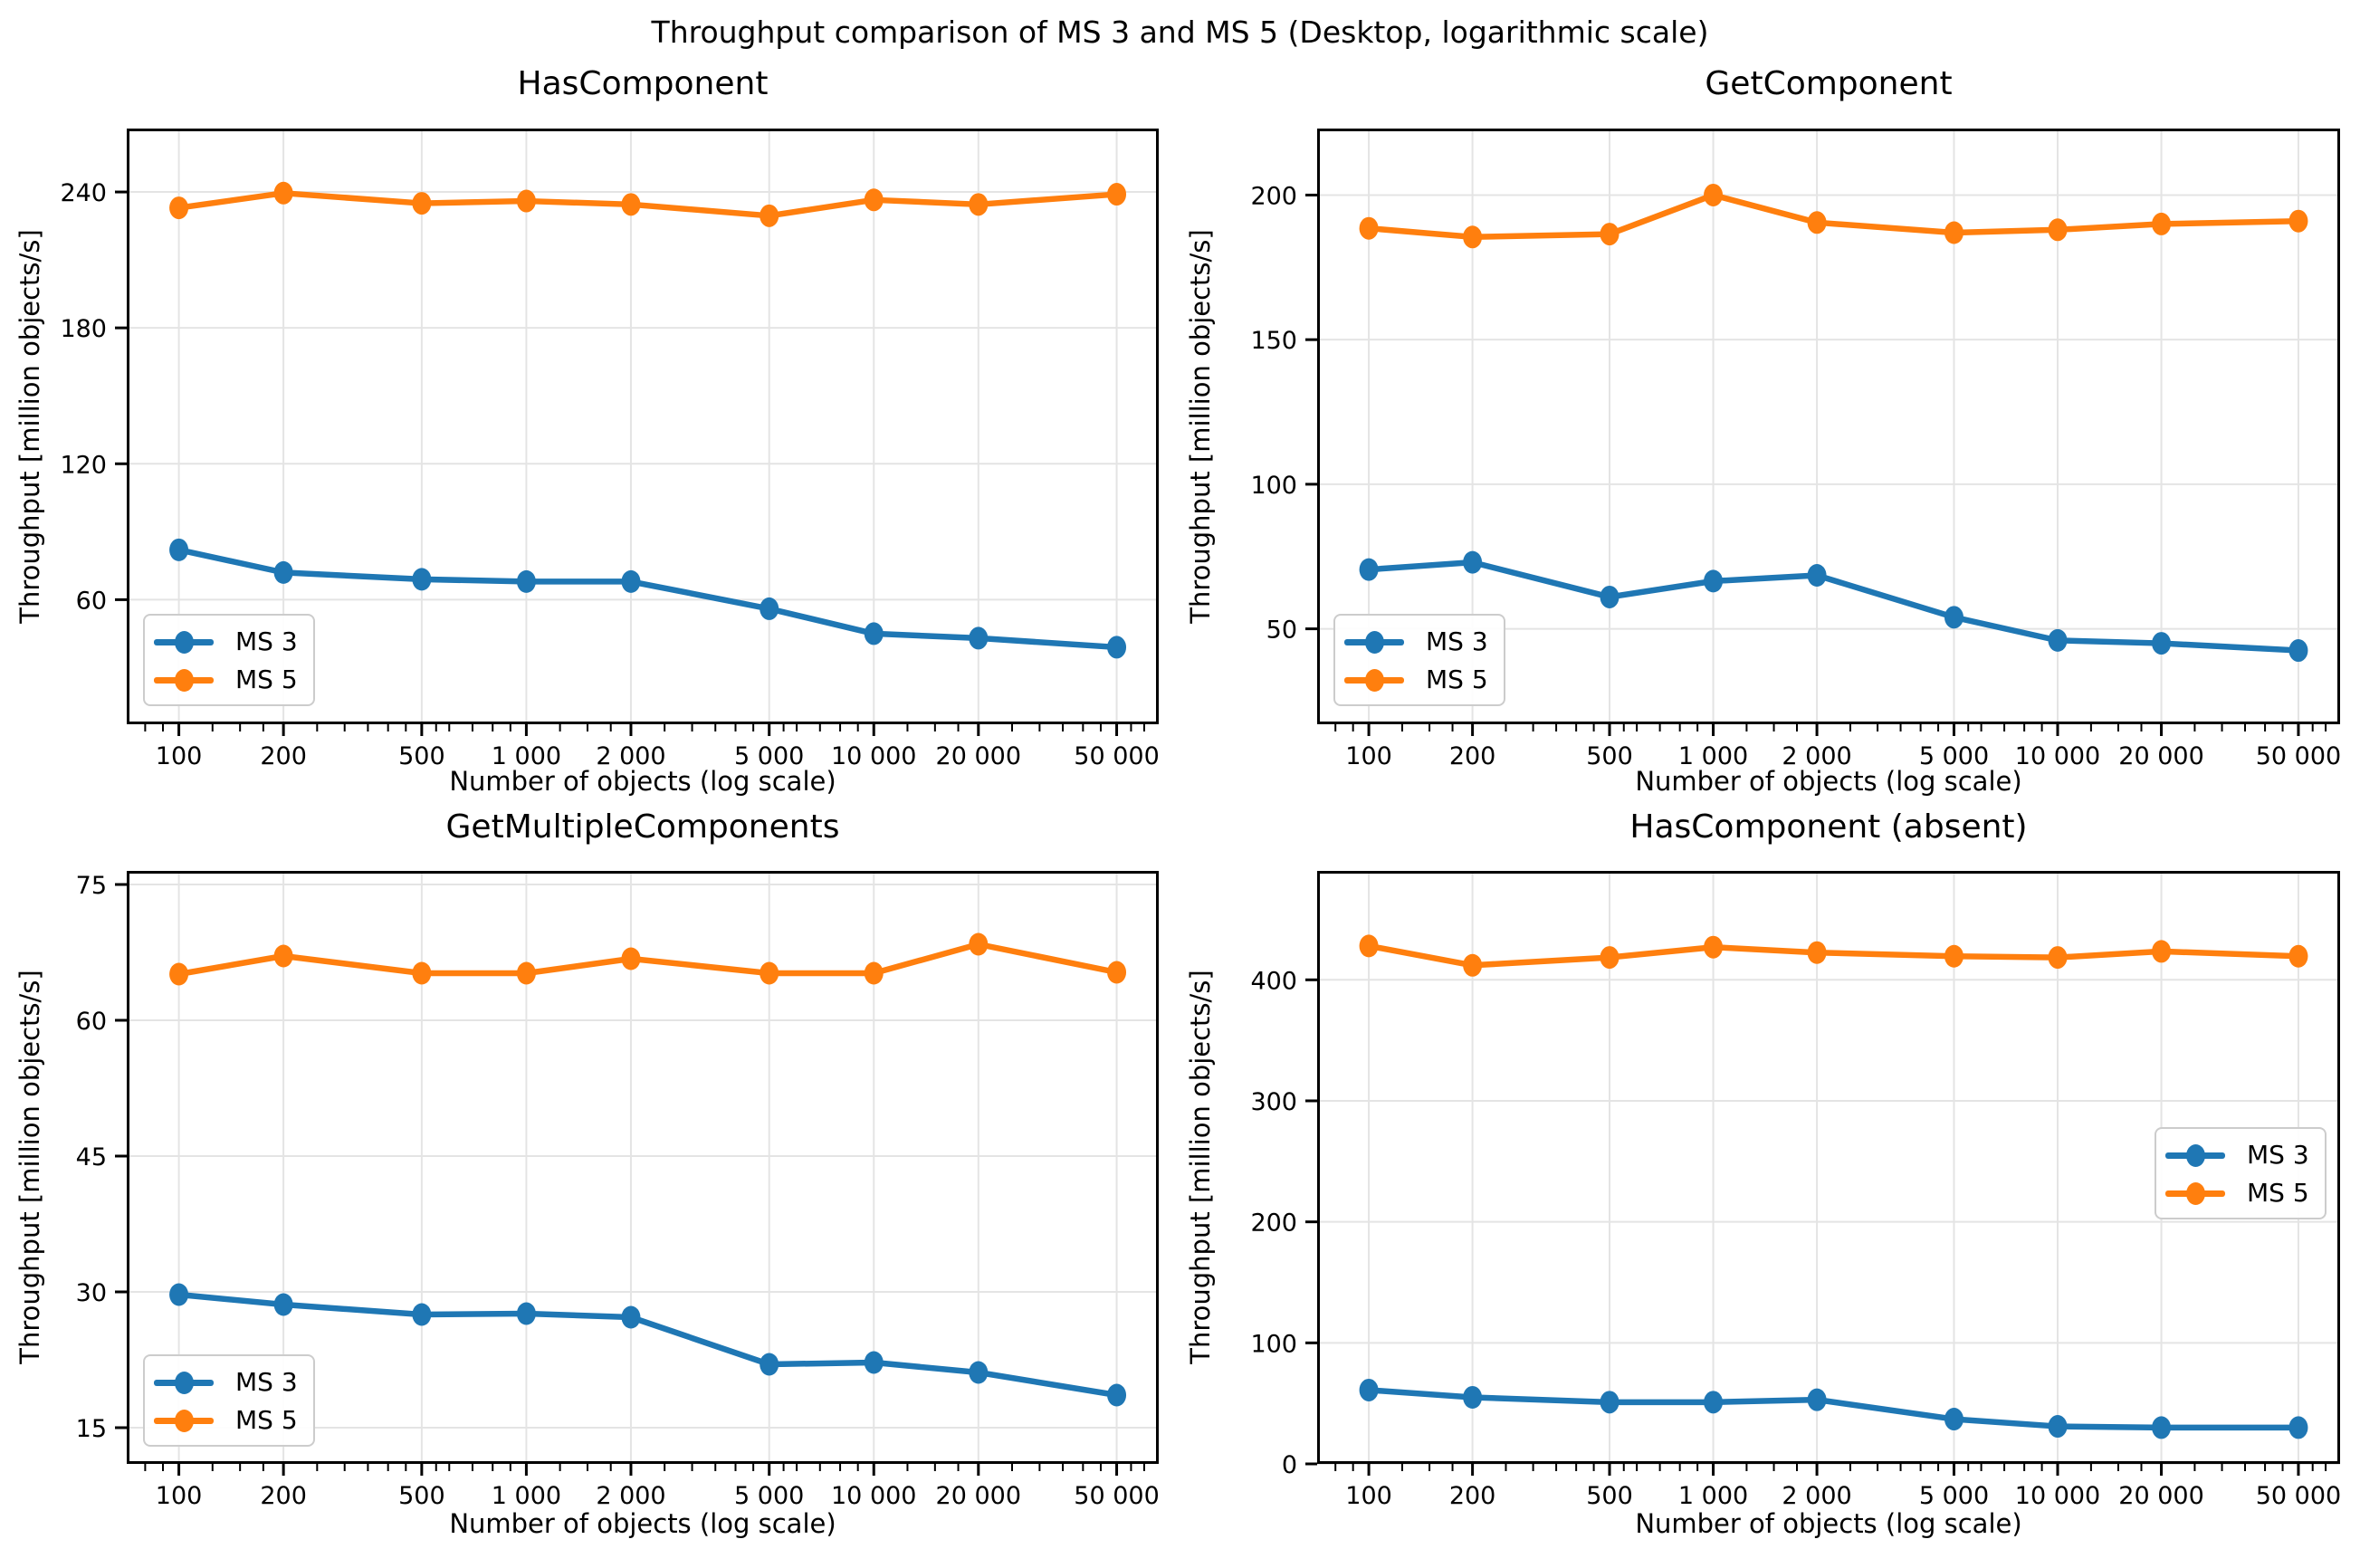 This screenshot has width=2360, height=1568. Describe the element at coordinates (92, 1157) in the screenshot. I see `svg-text: 45` at that location.